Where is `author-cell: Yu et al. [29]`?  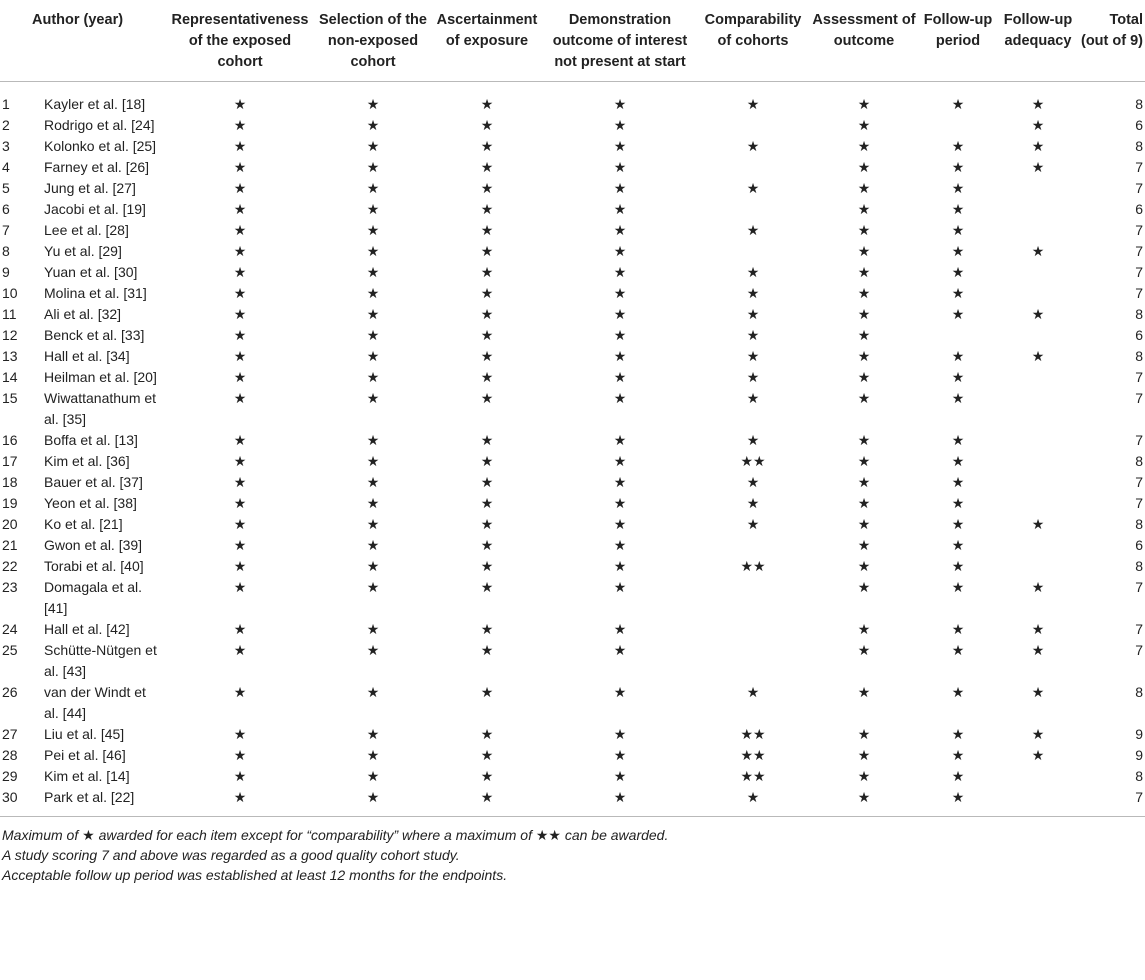
author-cell: Yu et al. [29] is located at coordinates (83, 251).